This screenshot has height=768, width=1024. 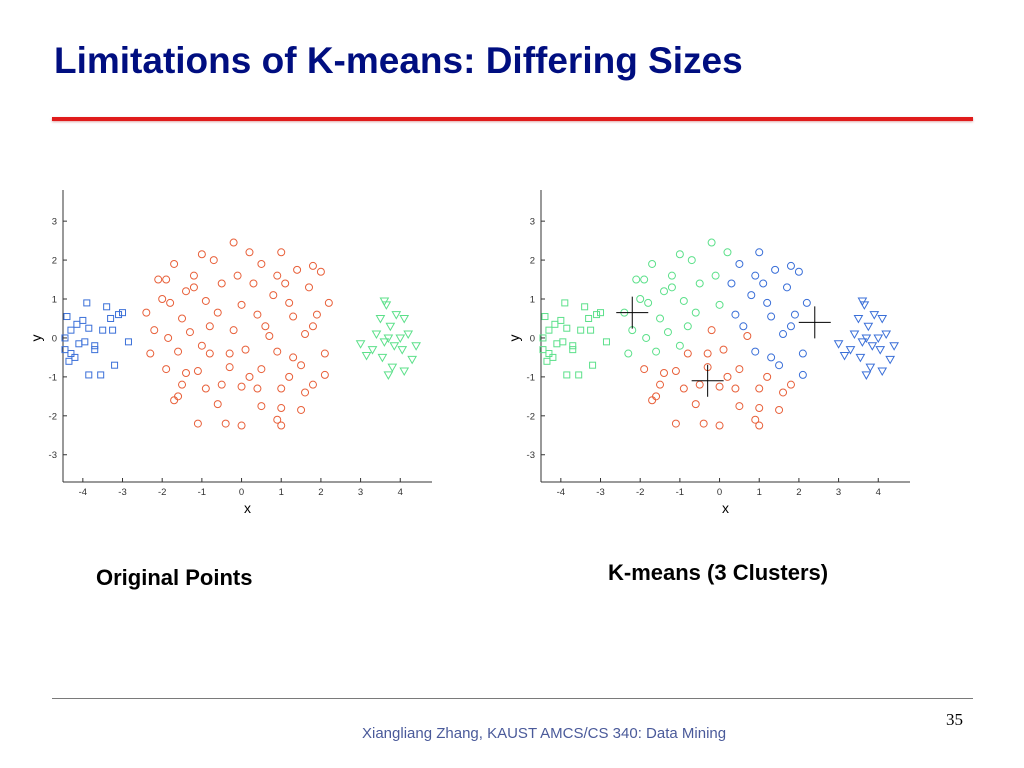 I want to click on y-tick-label: 3, so click(x=532, y=222).